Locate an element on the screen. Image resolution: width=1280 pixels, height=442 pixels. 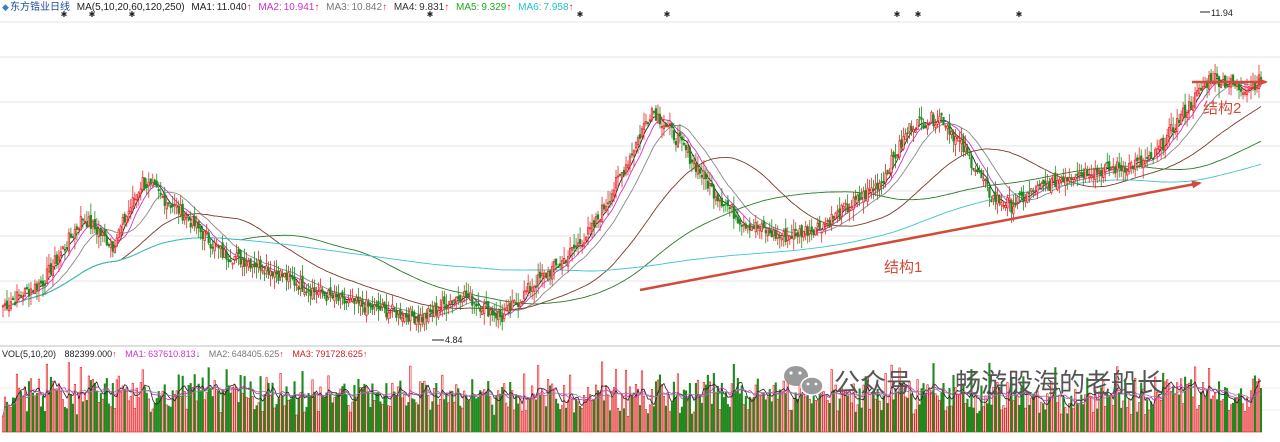
structure2-label: 结构2 is located at coordinates (1222, 108).